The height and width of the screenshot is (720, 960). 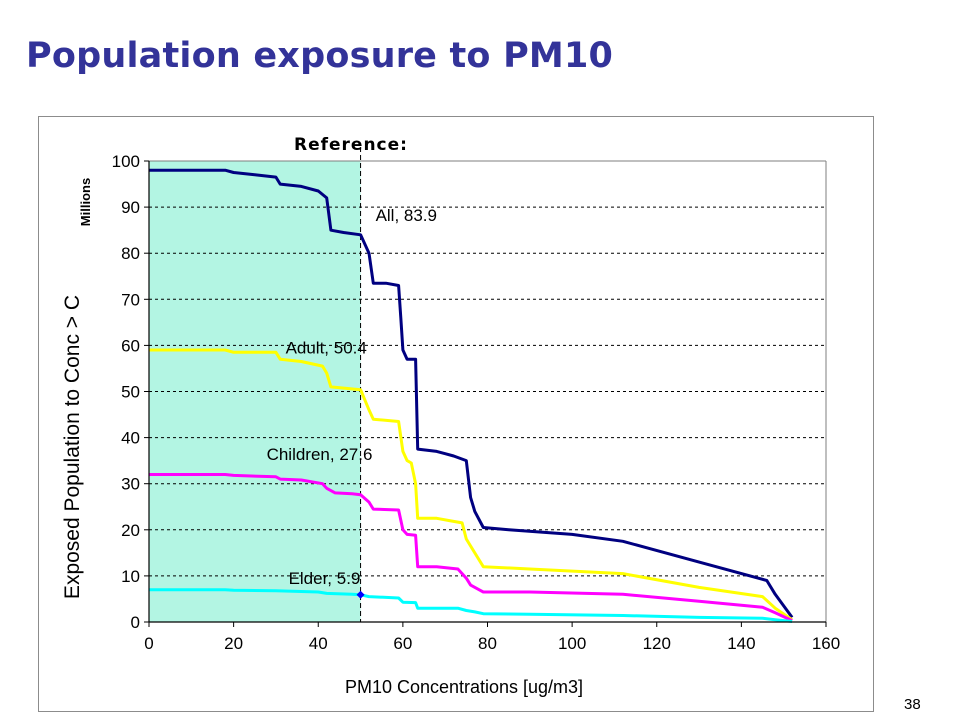 I want to click on y-tick-label: 30, so click(x=130, y=484).